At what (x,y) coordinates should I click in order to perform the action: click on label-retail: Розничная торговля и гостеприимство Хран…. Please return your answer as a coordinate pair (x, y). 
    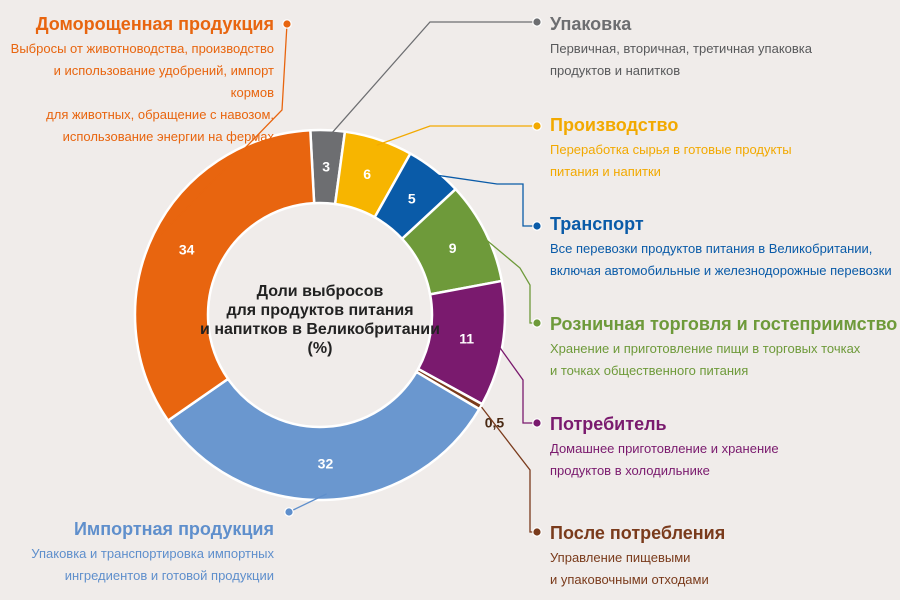
    Looking at the image, I should click on (723, 347).